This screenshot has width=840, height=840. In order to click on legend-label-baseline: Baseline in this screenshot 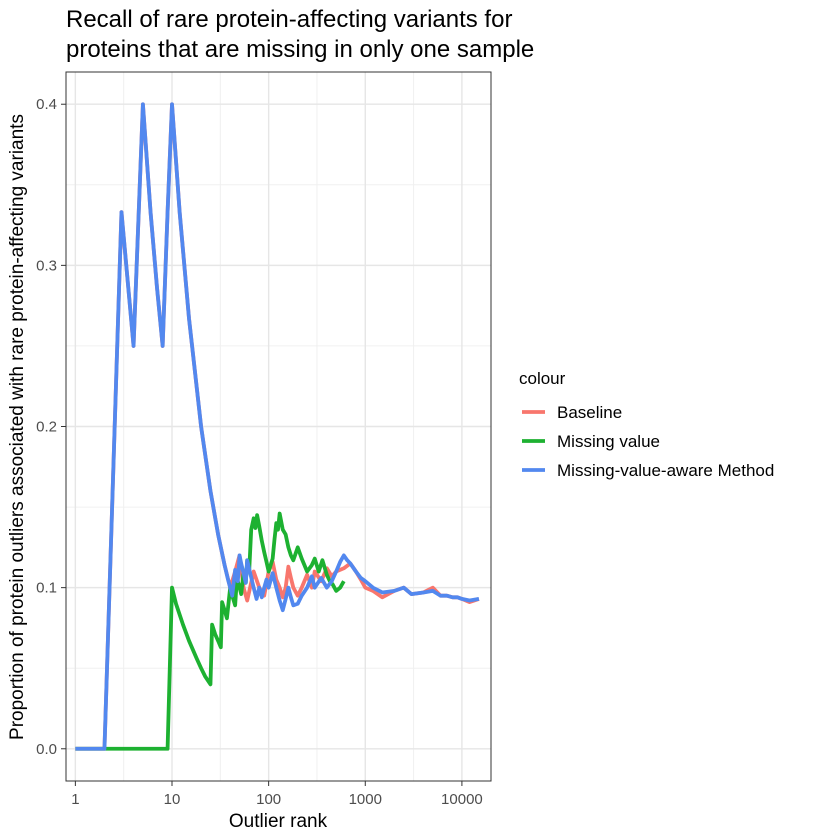, I will do `click(589, 412)`.